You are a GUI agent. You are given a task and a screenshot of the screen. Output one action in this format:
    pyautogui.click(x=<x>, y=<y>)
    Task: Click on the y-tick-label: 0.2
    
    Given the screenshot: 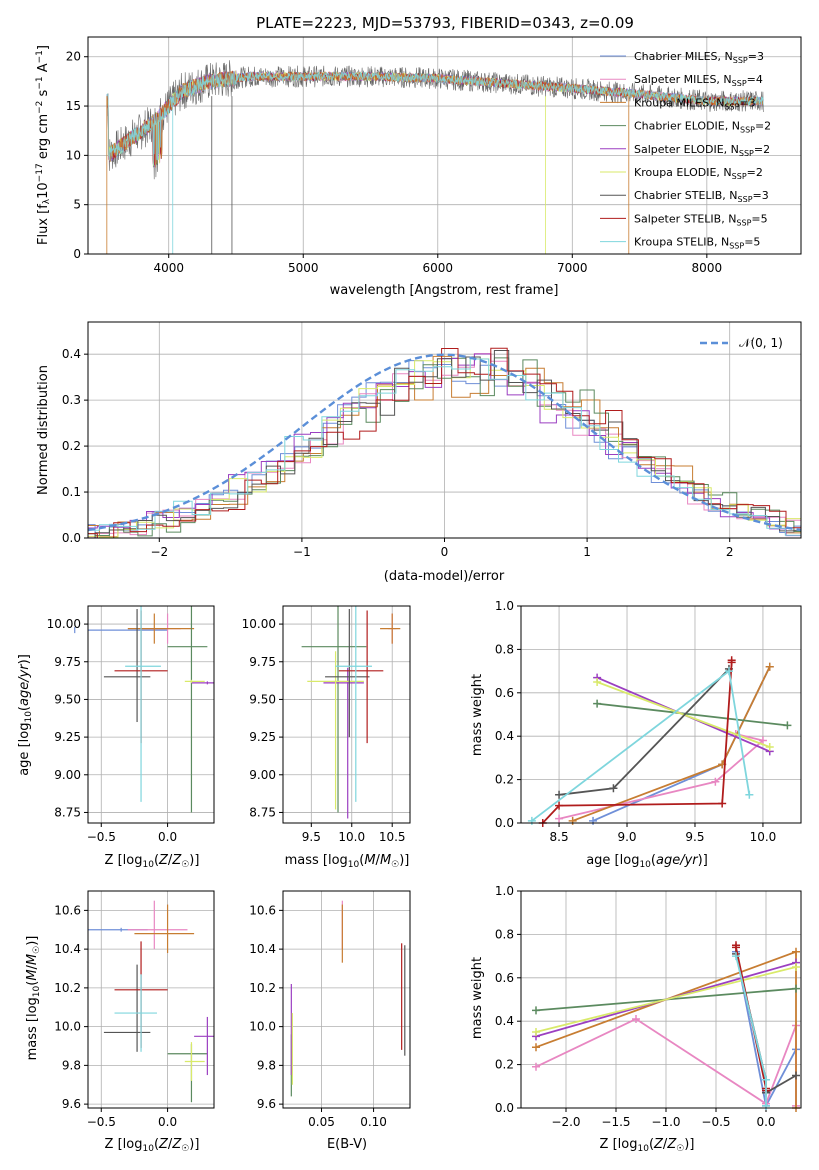 What is the action you would take?
    pyautogui.click(x=504, y=780)
    